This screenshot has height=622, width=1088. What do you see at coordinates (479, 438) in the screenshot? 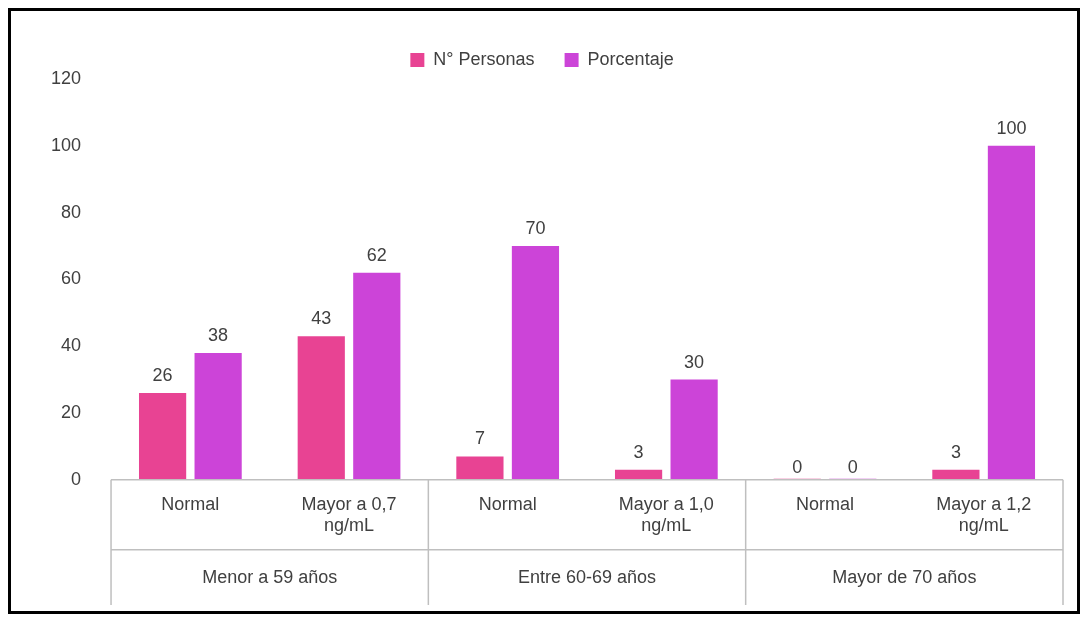
I see `data-label: 7` at bounding box center [479, 438].